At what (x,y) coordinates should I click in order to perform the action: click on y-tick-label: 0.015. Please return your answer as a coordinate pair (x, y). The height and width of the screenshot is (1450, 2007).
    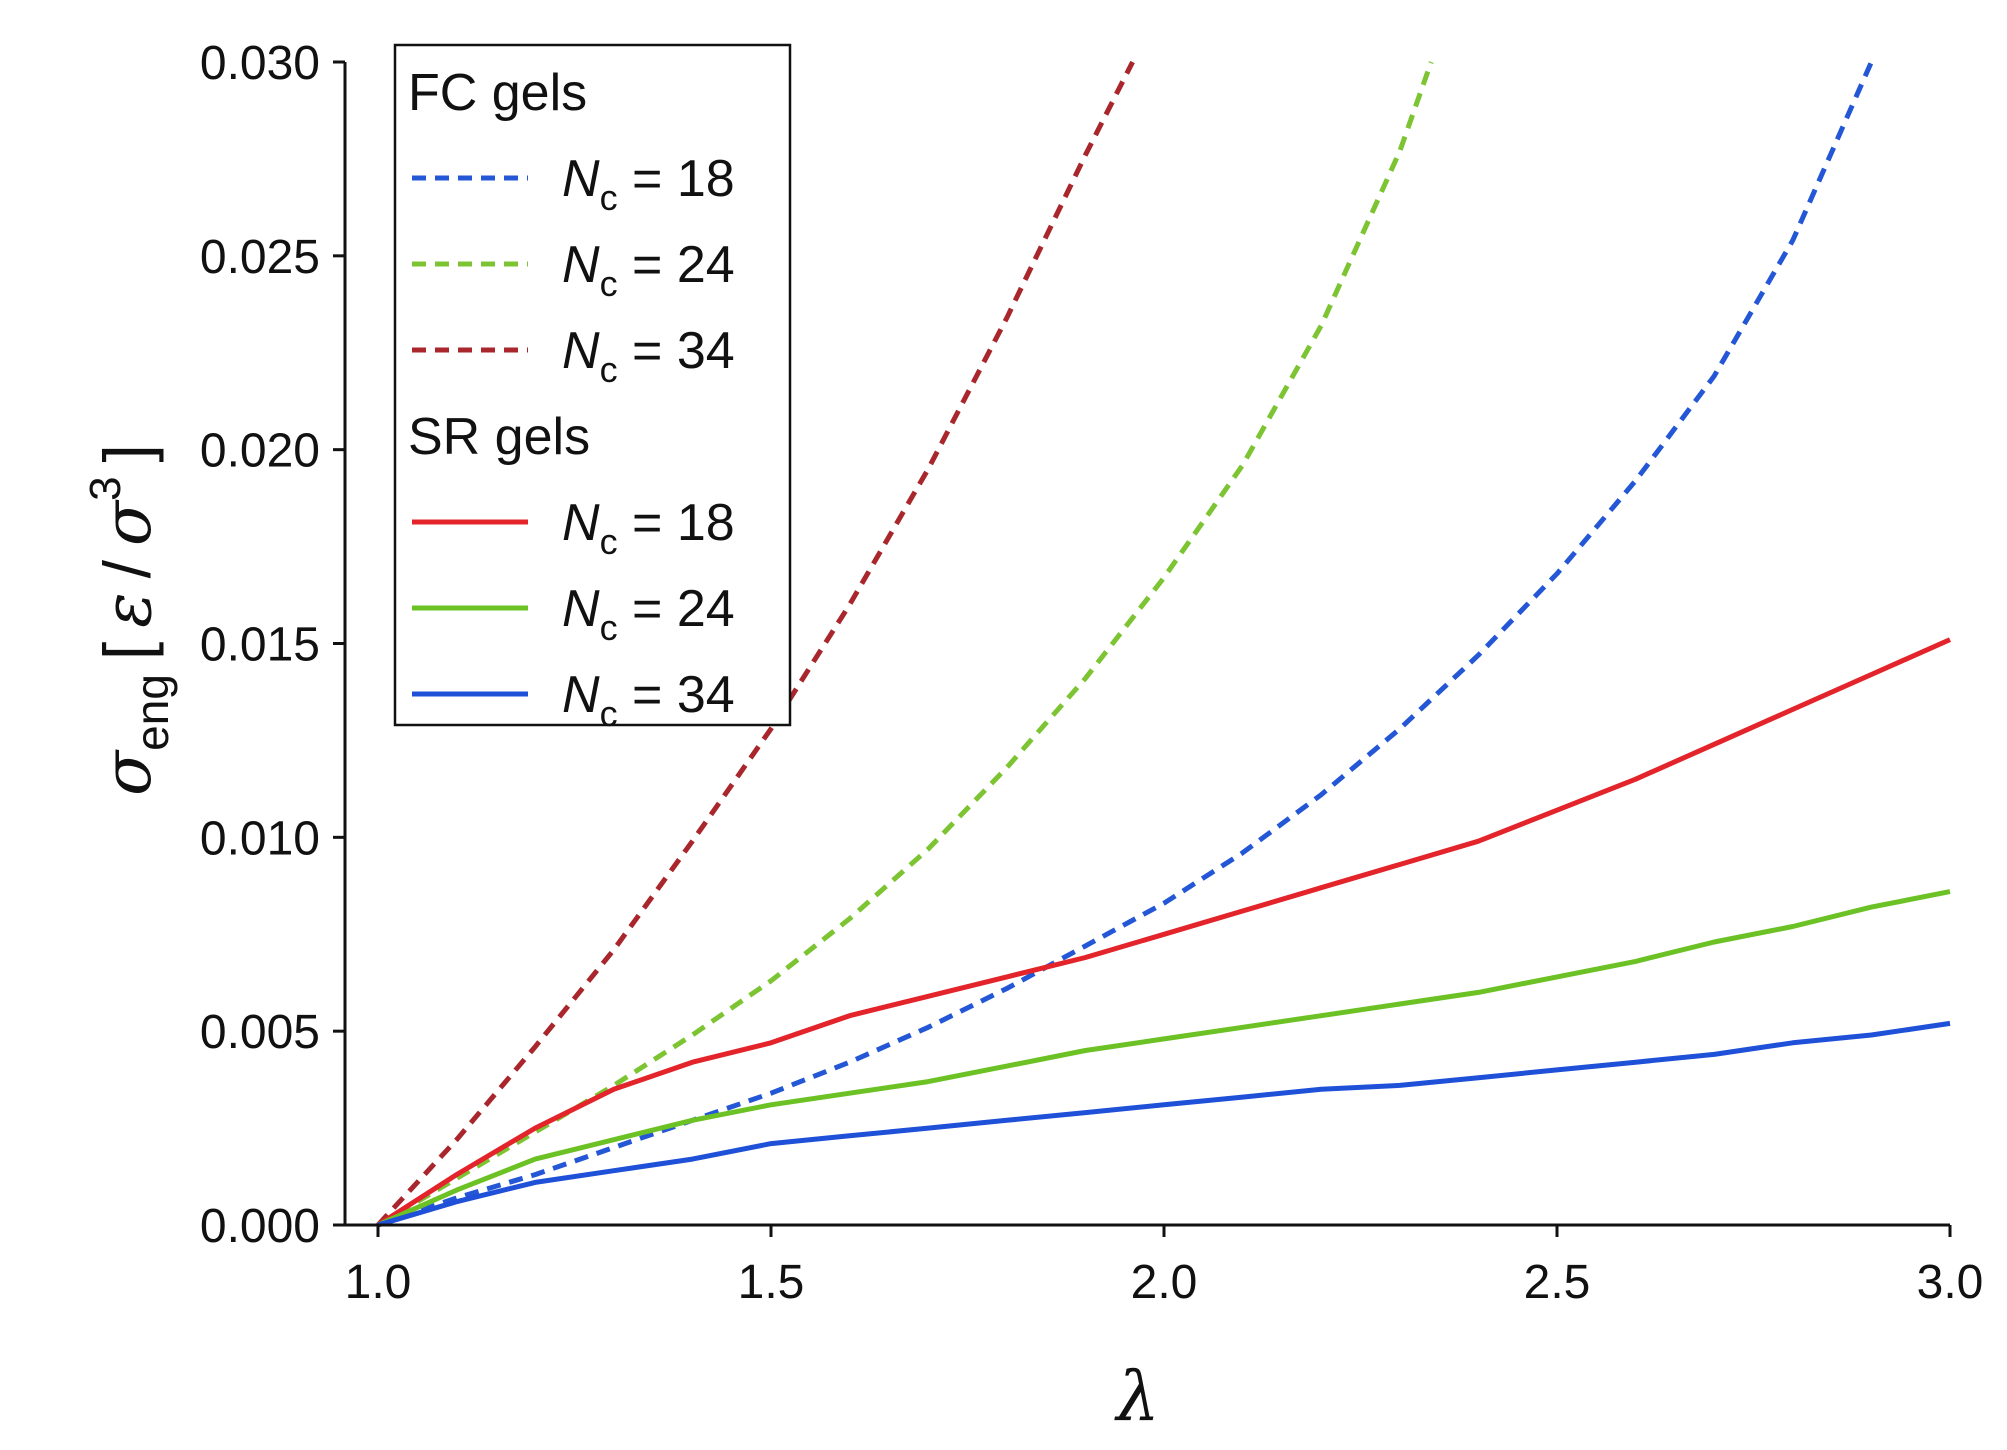
    Looking at the image, I should click on (260, 645).